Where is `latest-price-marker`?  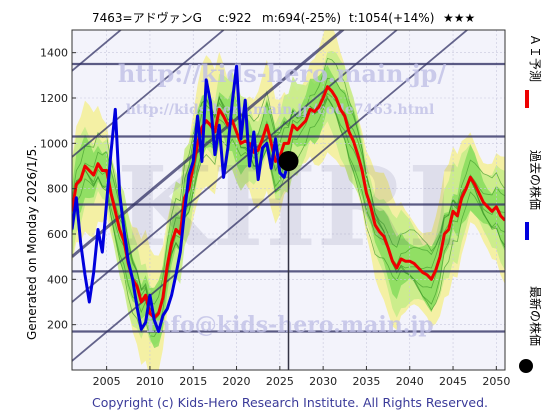
latest-price-marker is located at coordinates (288, 161).